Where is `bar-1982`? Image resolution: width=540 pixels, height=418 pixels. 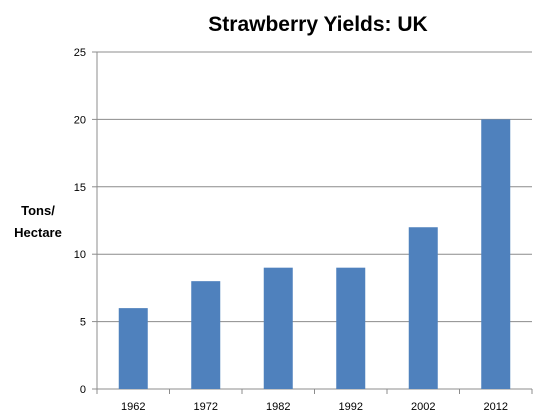 bar-1982 is located at coordinates (278, 328).